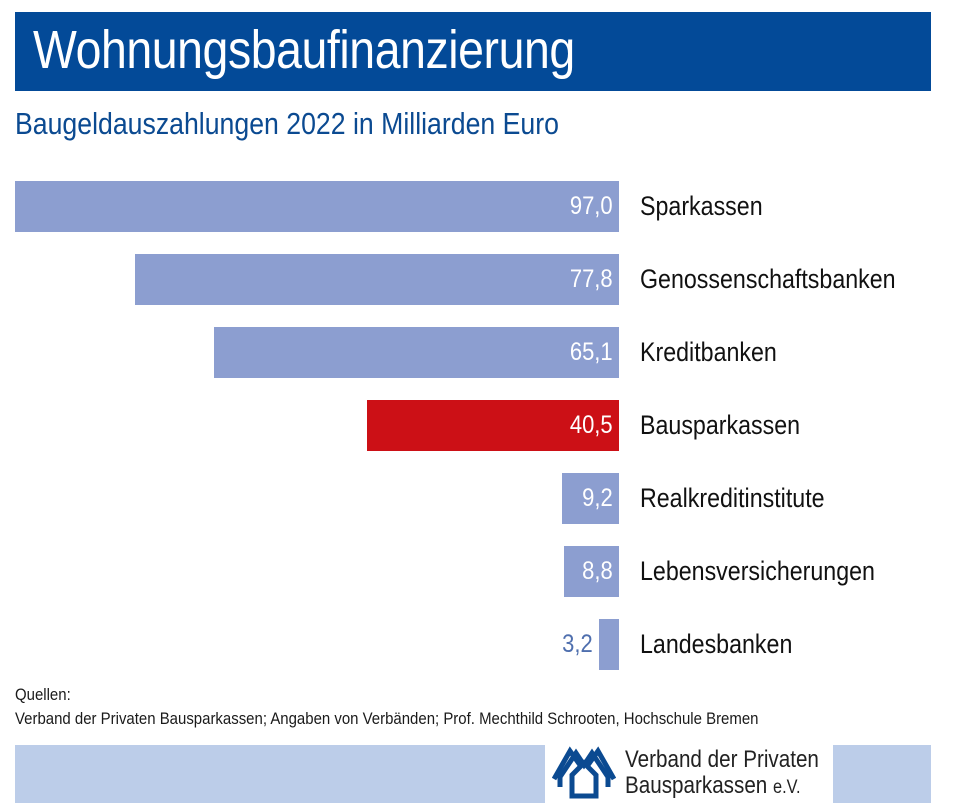 The height and width of the screenshot is (803, 974). What do you see at coordinates (757, 571) in the screenshot?
I see `category-label: Lebensversicherungen` at bounding box center [757, 571].